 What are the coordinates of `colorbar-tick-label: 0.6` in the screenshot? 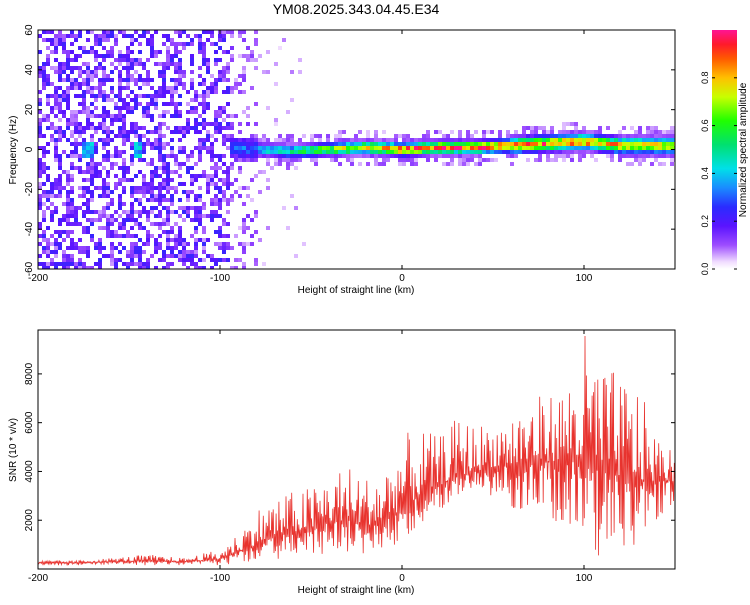 It's located at (705, 125).